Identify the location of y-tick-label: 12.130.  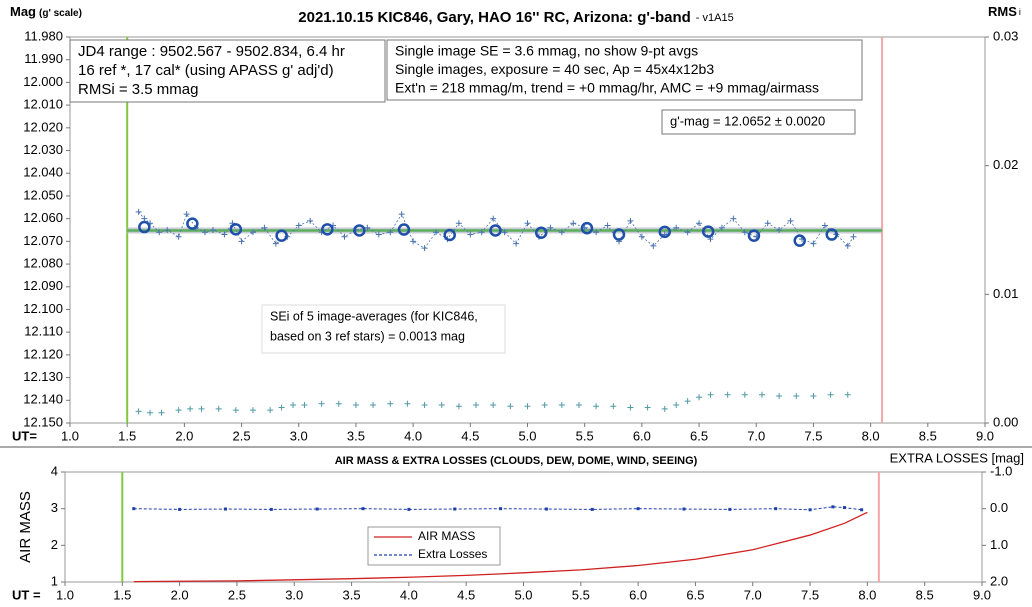
(43, 376).